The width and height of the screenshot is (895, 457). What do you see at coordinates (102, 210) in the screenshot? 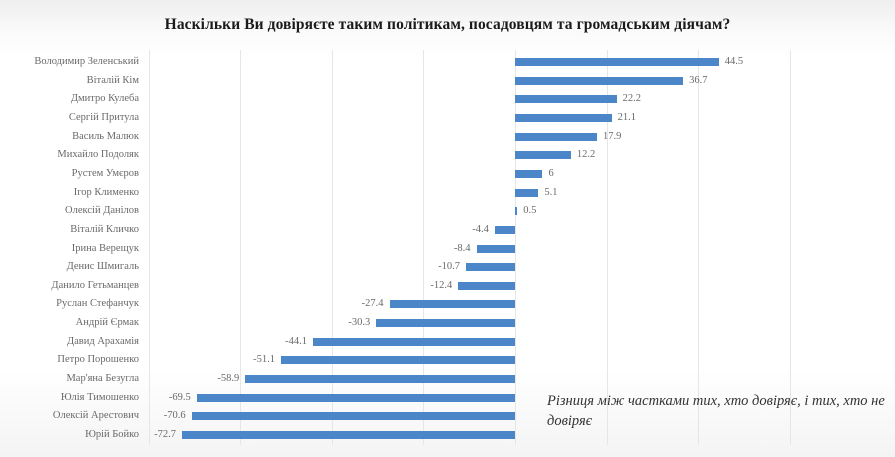
I see `category-label: Олексій Данілов` at bounding box center [102, 210].